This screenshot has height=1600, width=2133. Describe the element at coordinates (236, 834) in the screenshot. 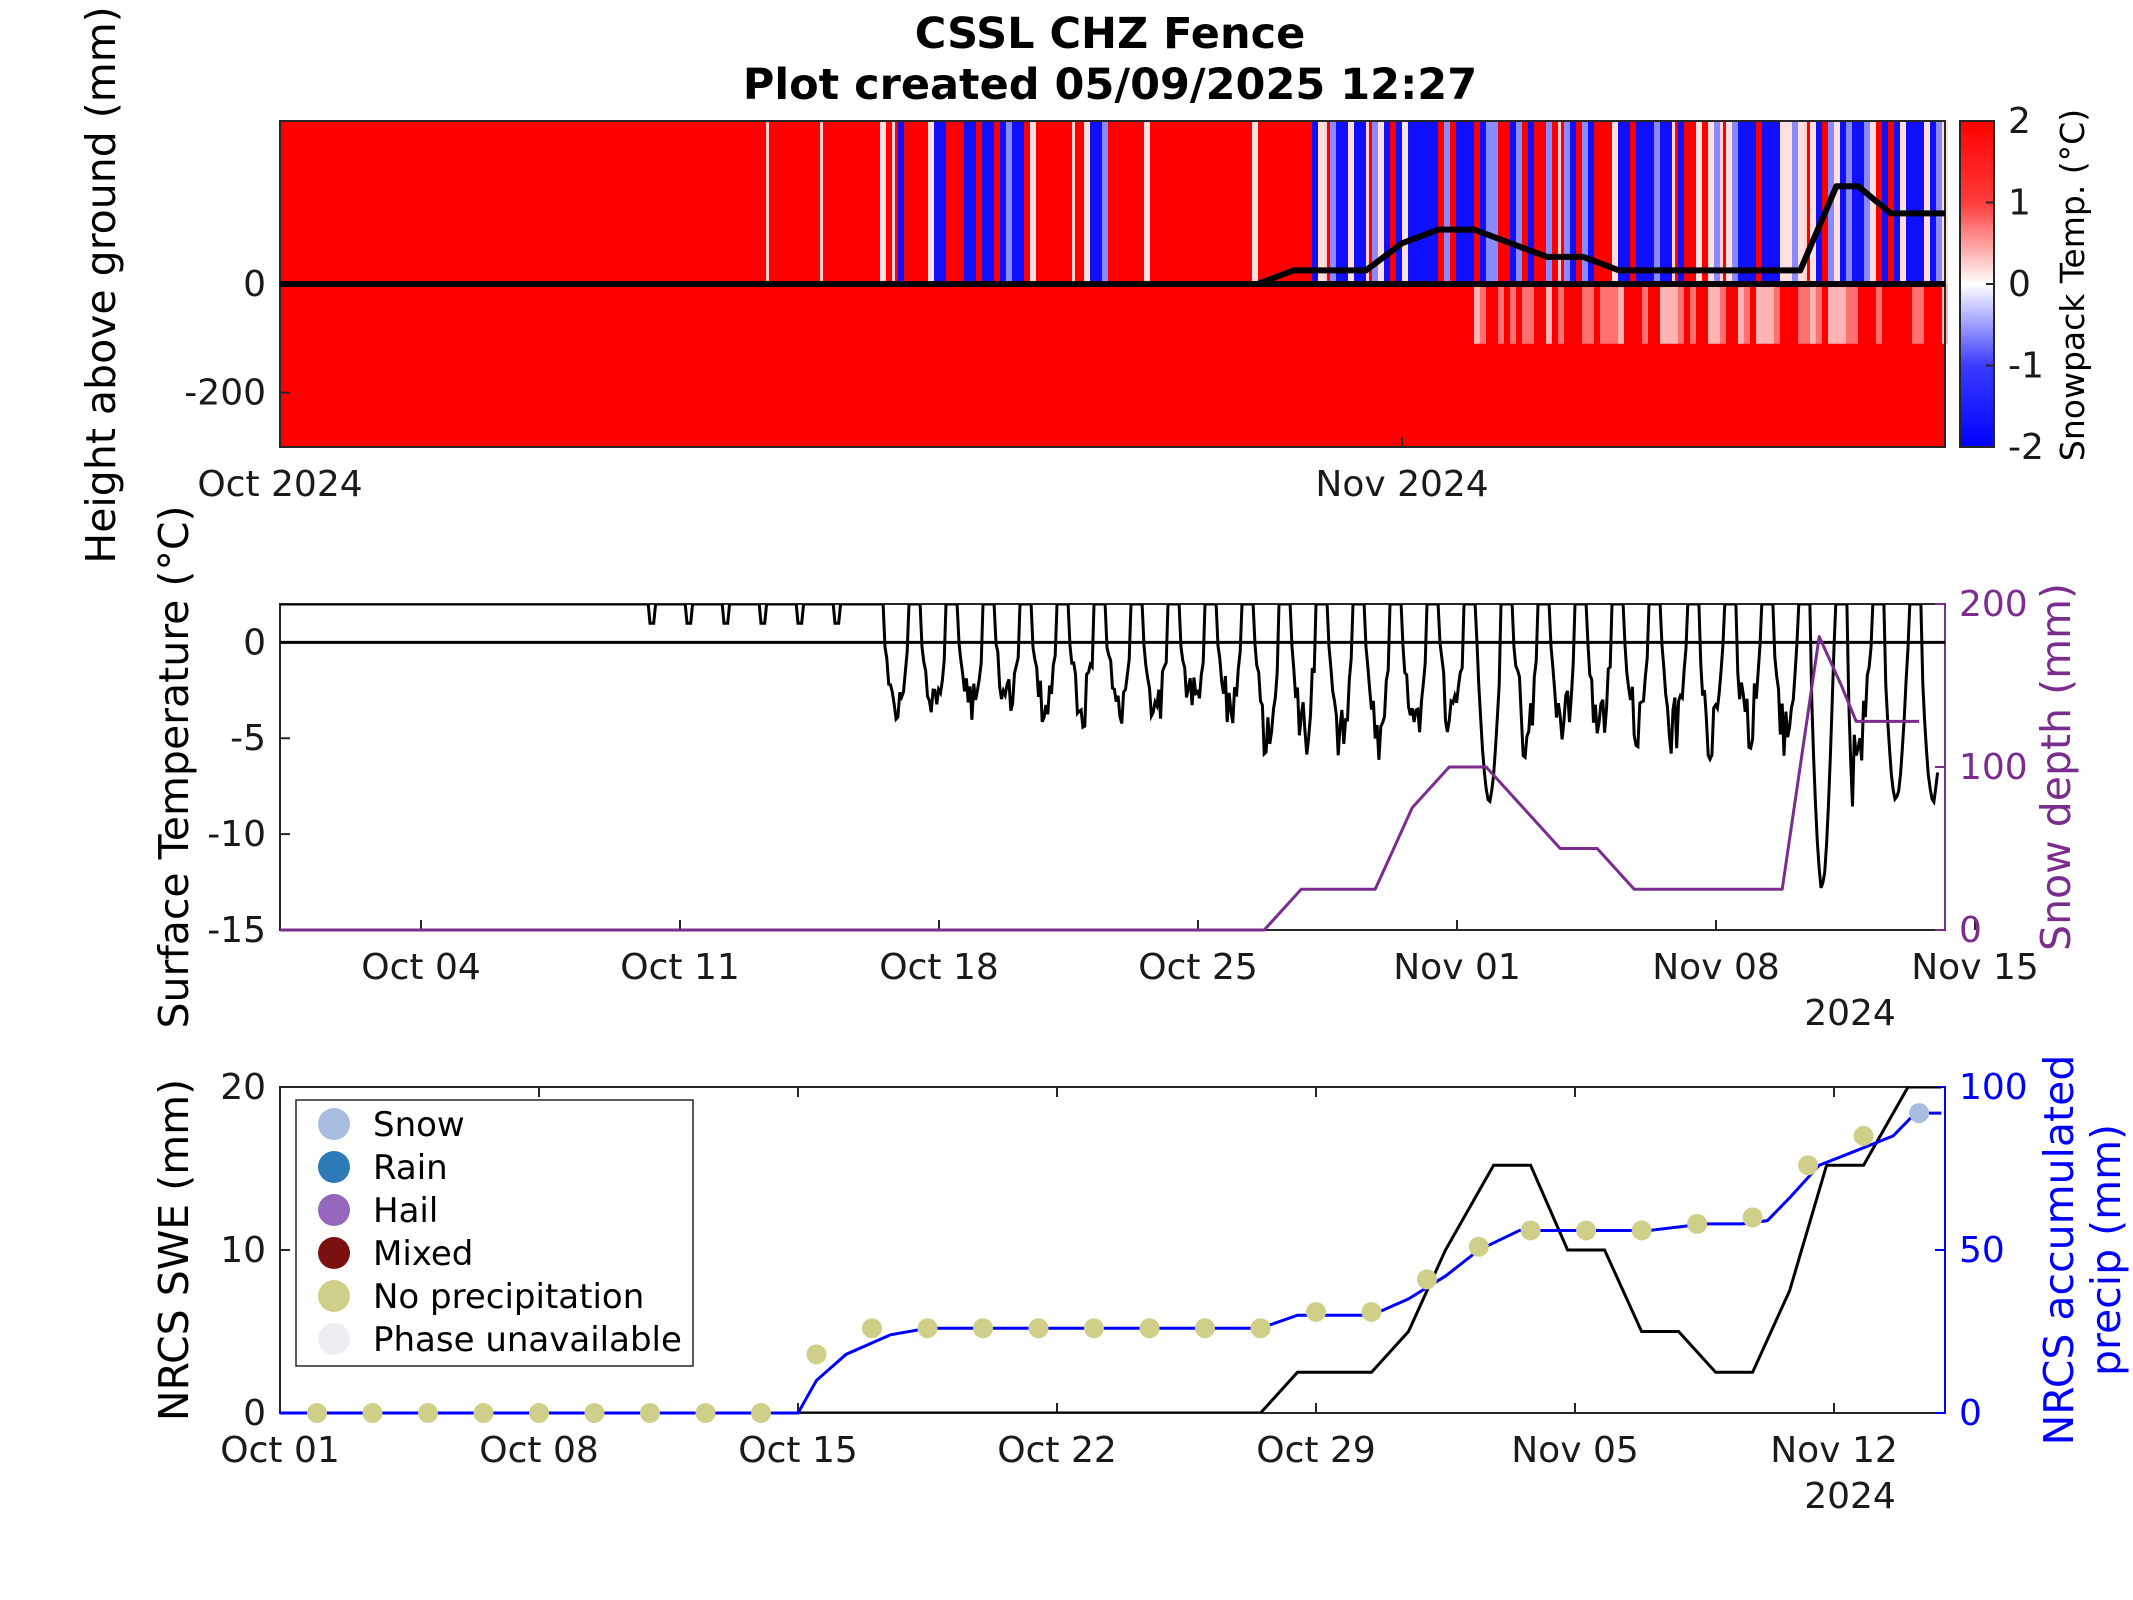

I see `surface-y-tick-label: -10` at that location.